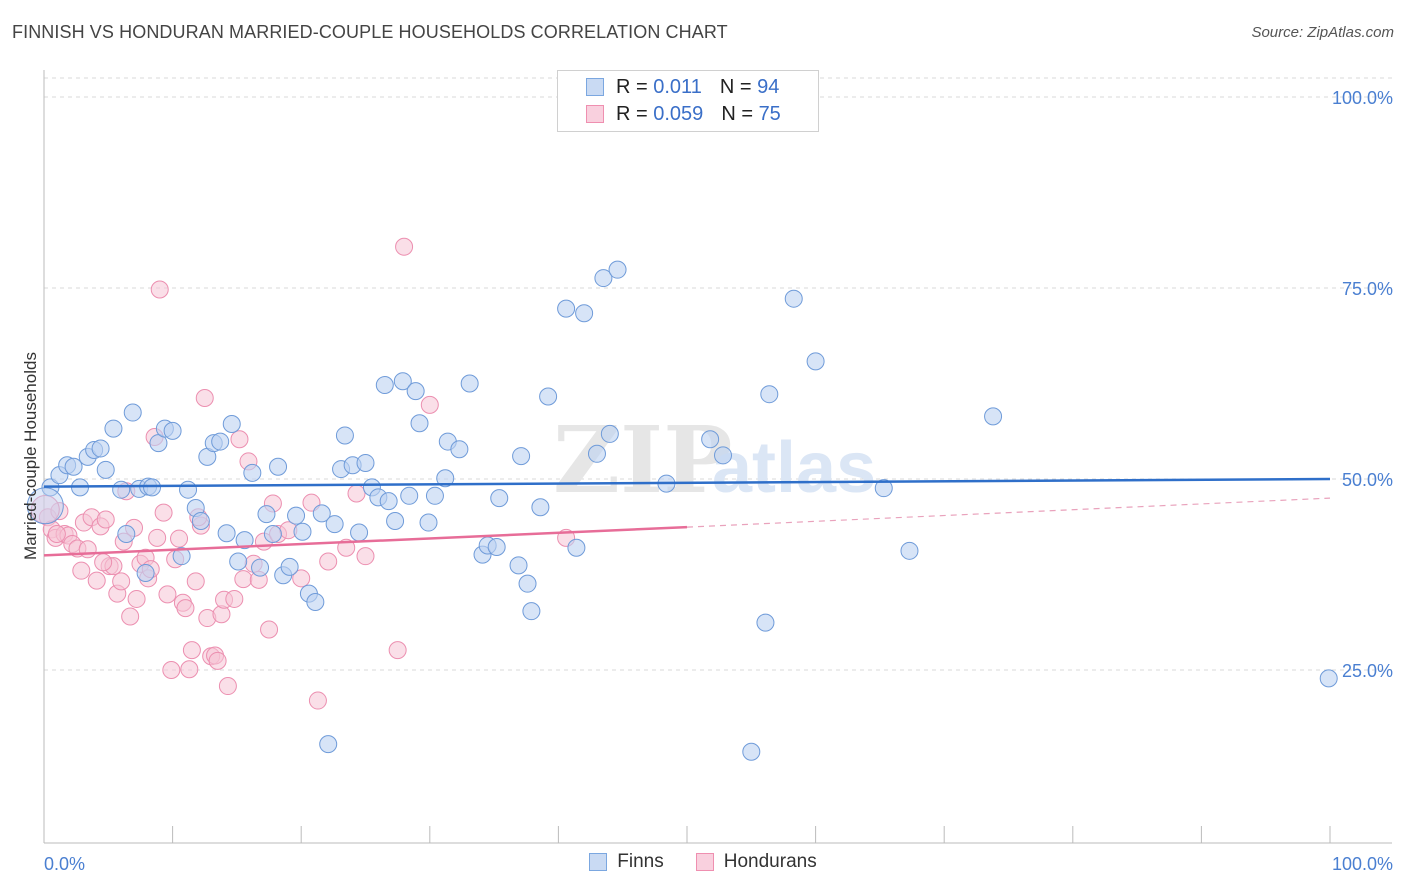 This screenshot has height=892, width=1406. Describe the element at coordinates (640, 861) in the screenshot. I see `legend-label-finns: Finns` at that location.